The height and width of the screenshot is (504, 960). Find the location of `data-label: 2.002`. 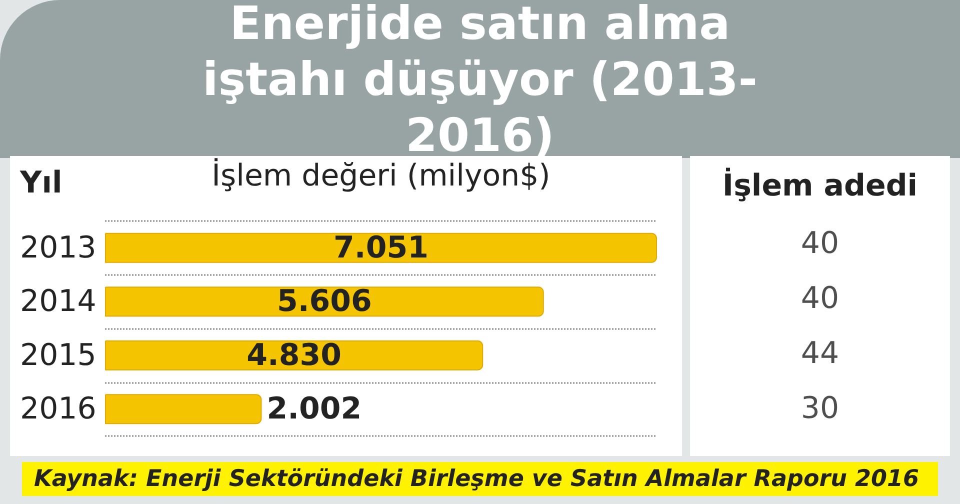

data-label: 2.002 is located at coordinates (314, 409).